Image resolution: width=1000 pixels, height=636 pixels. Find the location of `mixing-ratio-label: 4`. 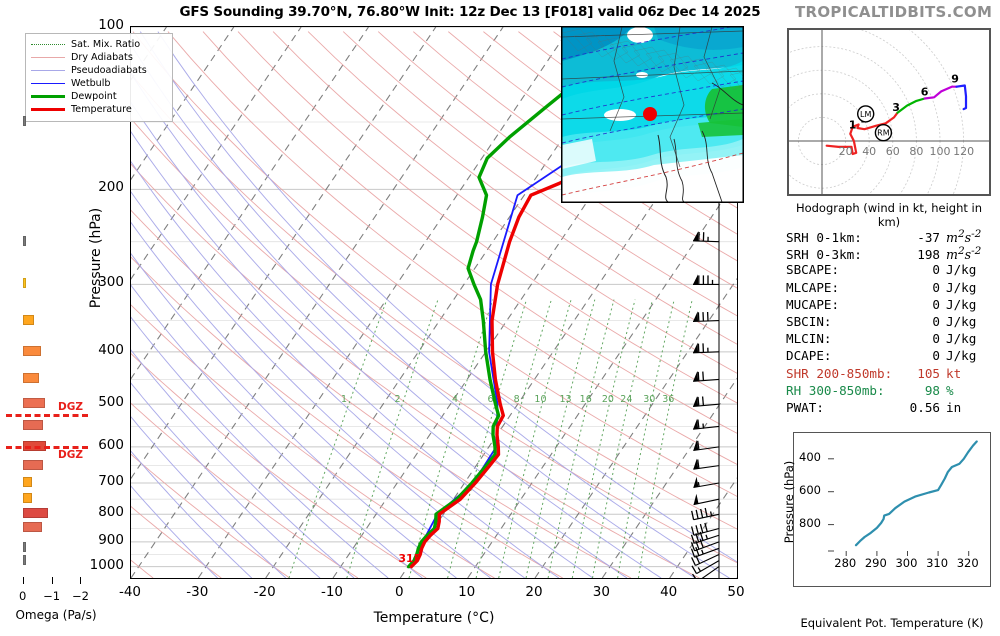

mixing-ratio-label: 4 is located at coordinates (455, 400).